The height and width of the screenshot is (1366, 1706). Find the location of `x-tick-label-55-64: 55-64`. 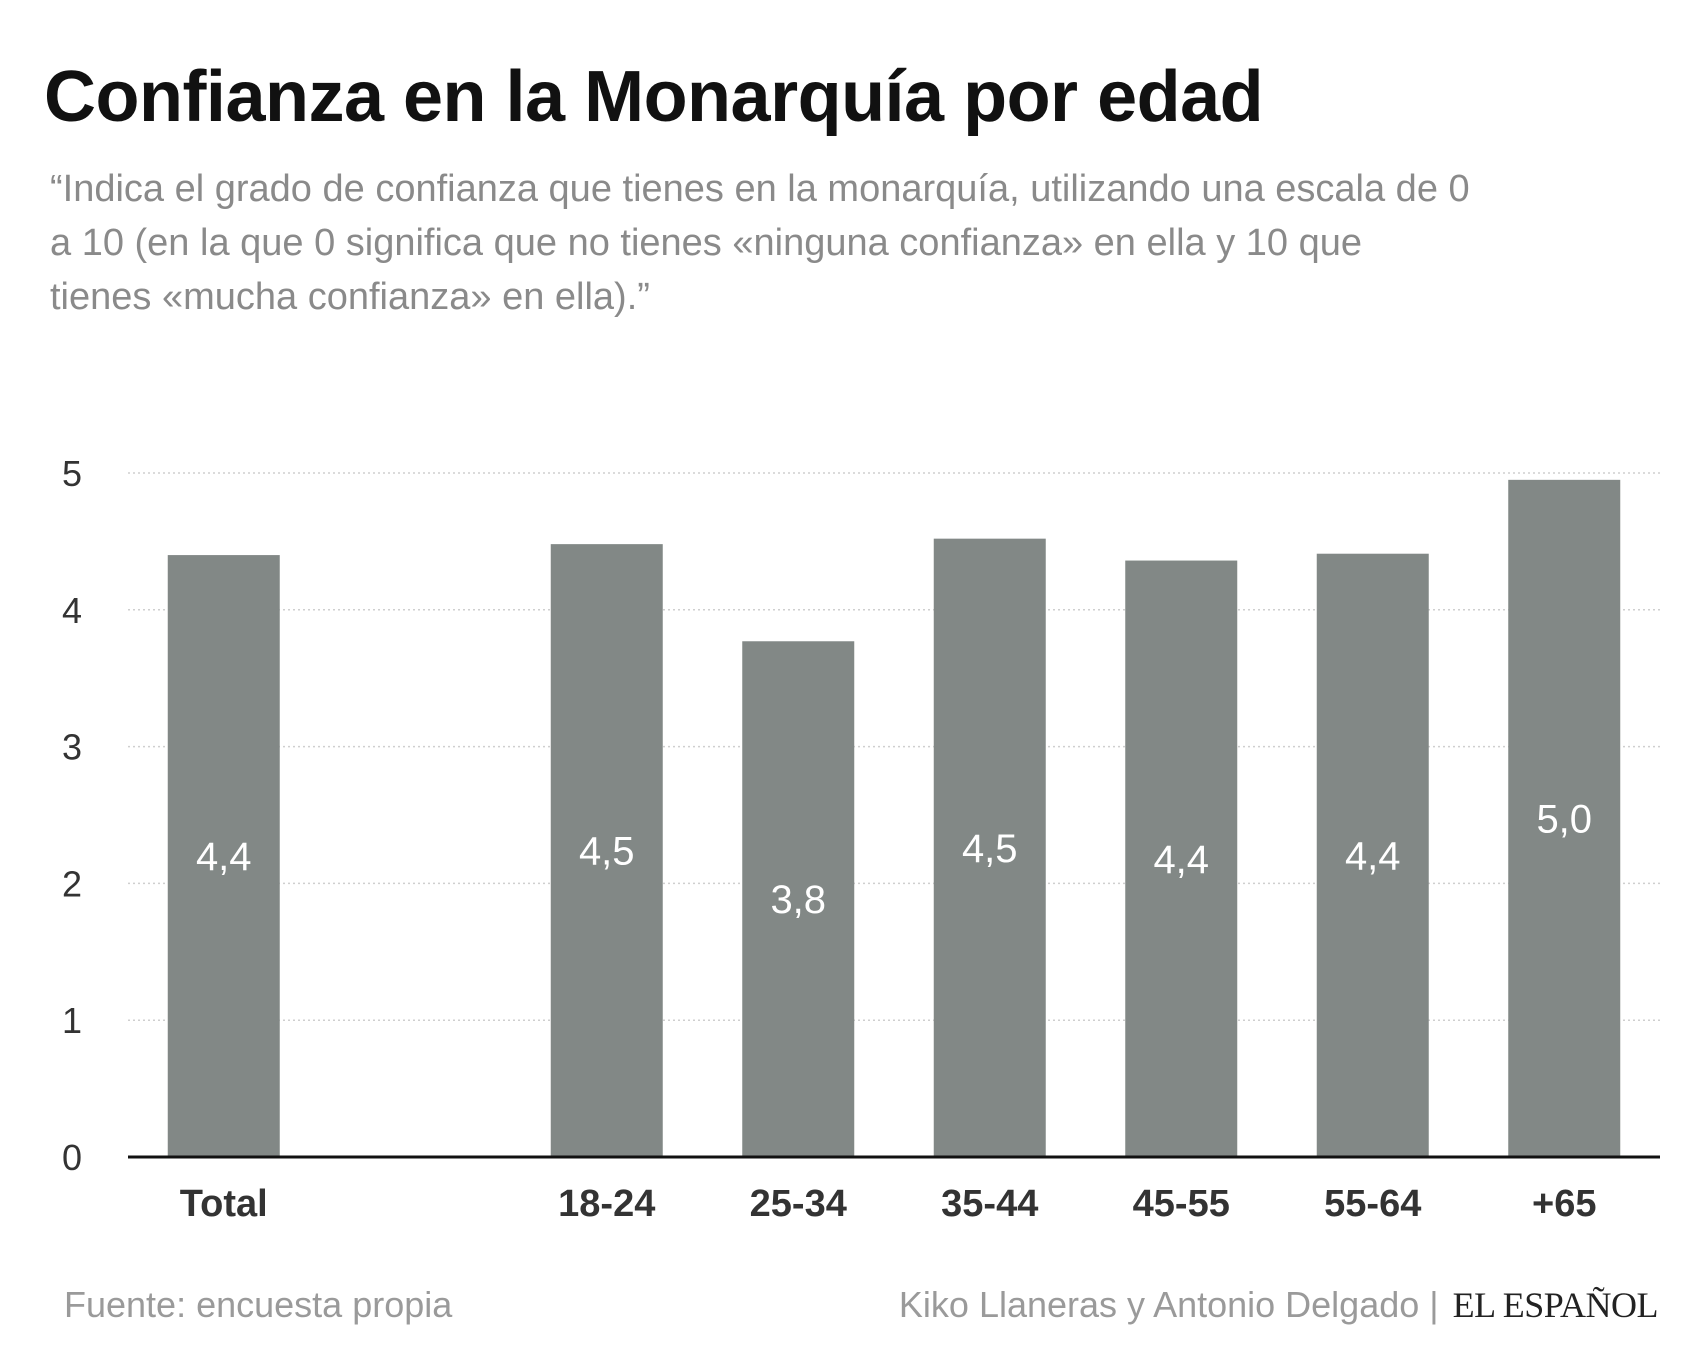

x-tick-label-55-64: 55-64 is located at coordinates (1372, 1204).